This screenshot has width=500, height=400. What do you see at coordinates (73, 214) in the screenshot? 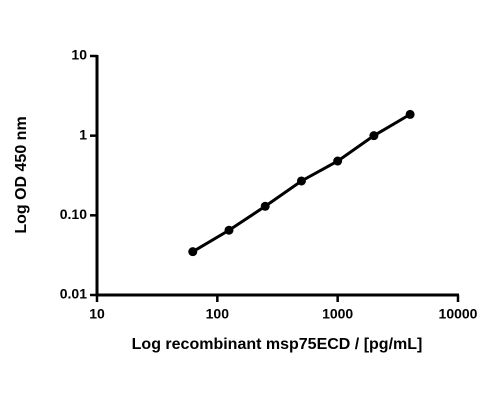
I see `y-tick-label: 0.10` at bounding box center [73, 214].